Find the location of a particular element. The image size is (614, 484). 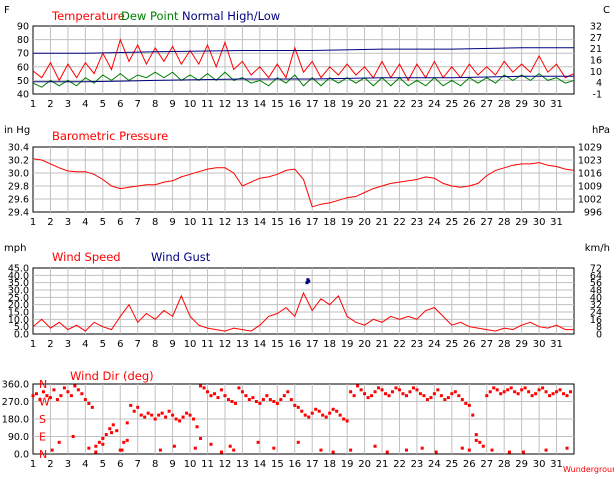

y-tick-label: 90 is located at coordinates (23, 27).